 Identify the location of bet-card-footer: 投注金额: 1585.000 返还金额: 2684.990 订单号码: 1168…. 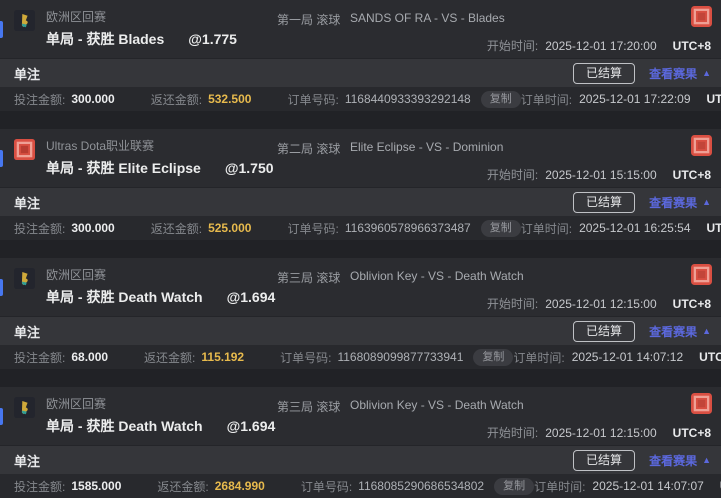
(360, 486).